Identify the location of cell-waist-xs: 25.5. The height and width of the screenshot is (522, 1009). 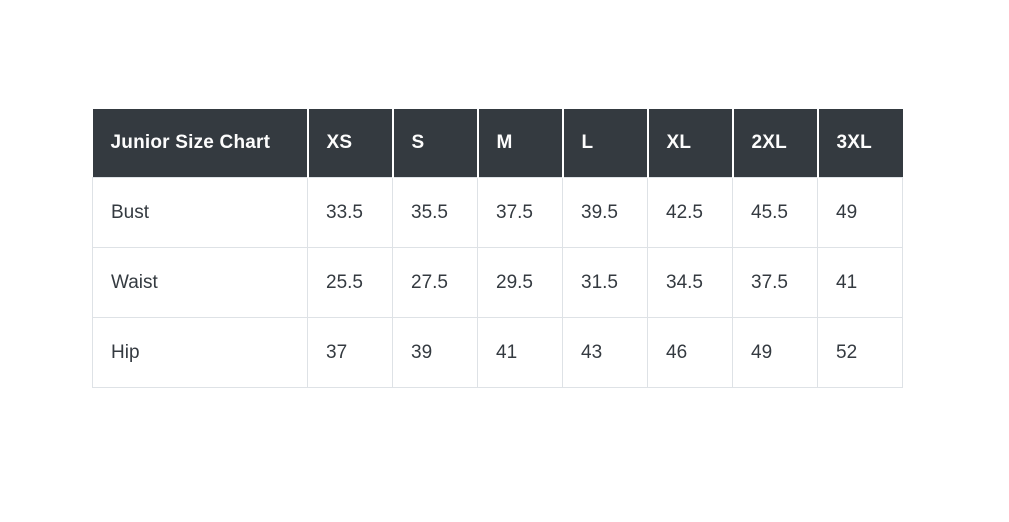
(350, 282).